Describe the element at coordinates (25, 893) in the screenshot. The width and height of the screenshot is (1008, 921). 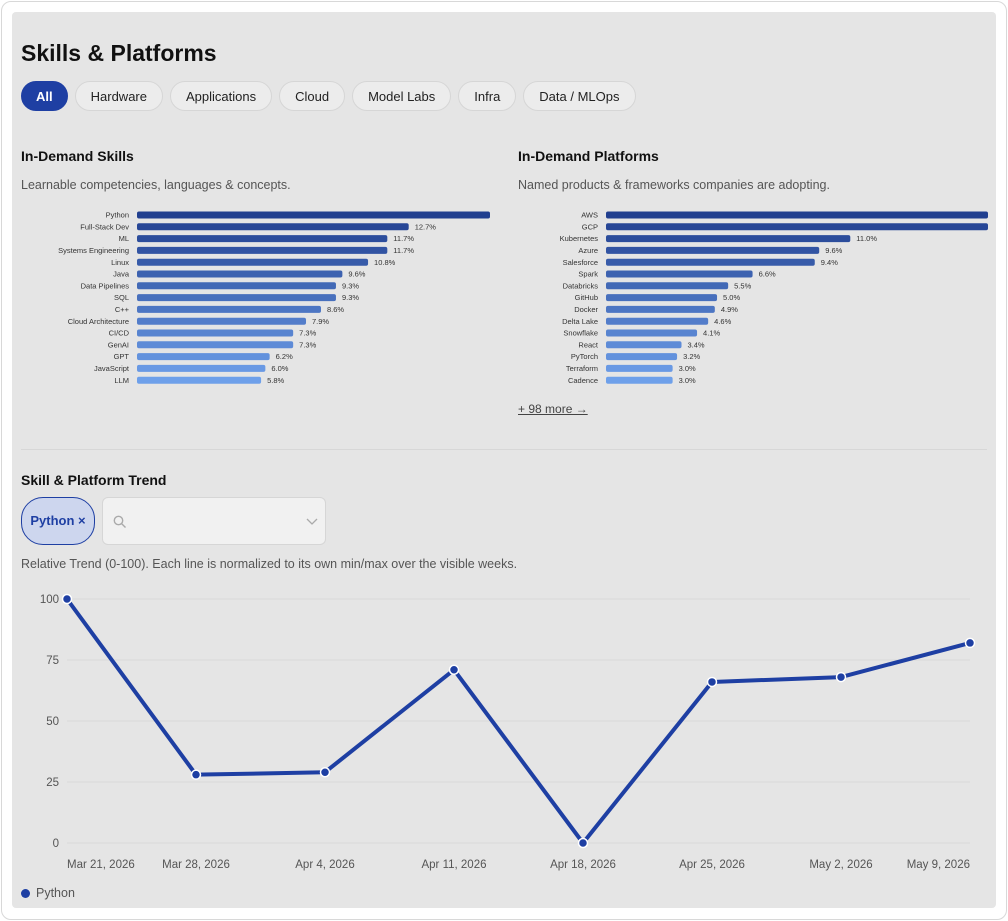
I see `legend-marker` at that location.